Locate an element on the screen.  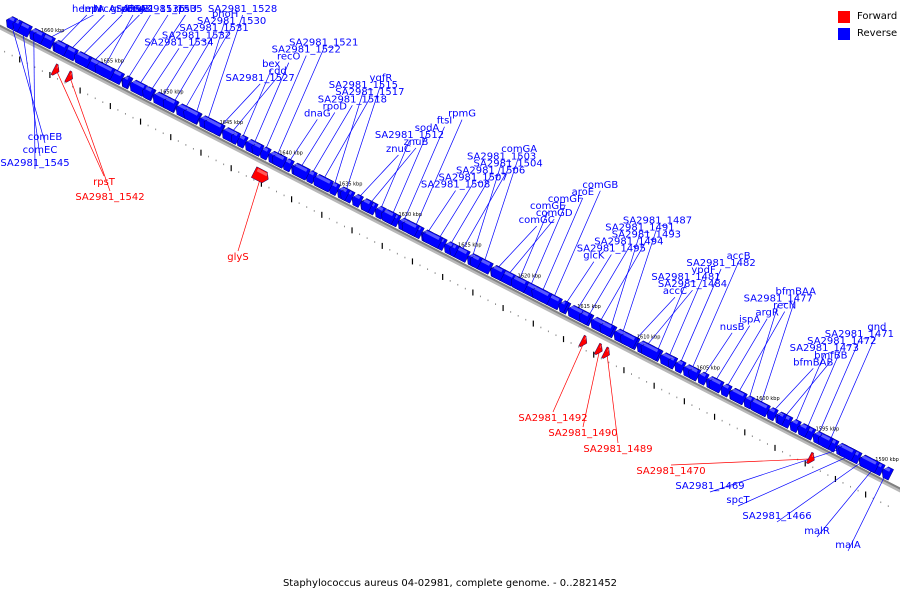
gene-label-comec: comEC is located at coordinates (40, 150).